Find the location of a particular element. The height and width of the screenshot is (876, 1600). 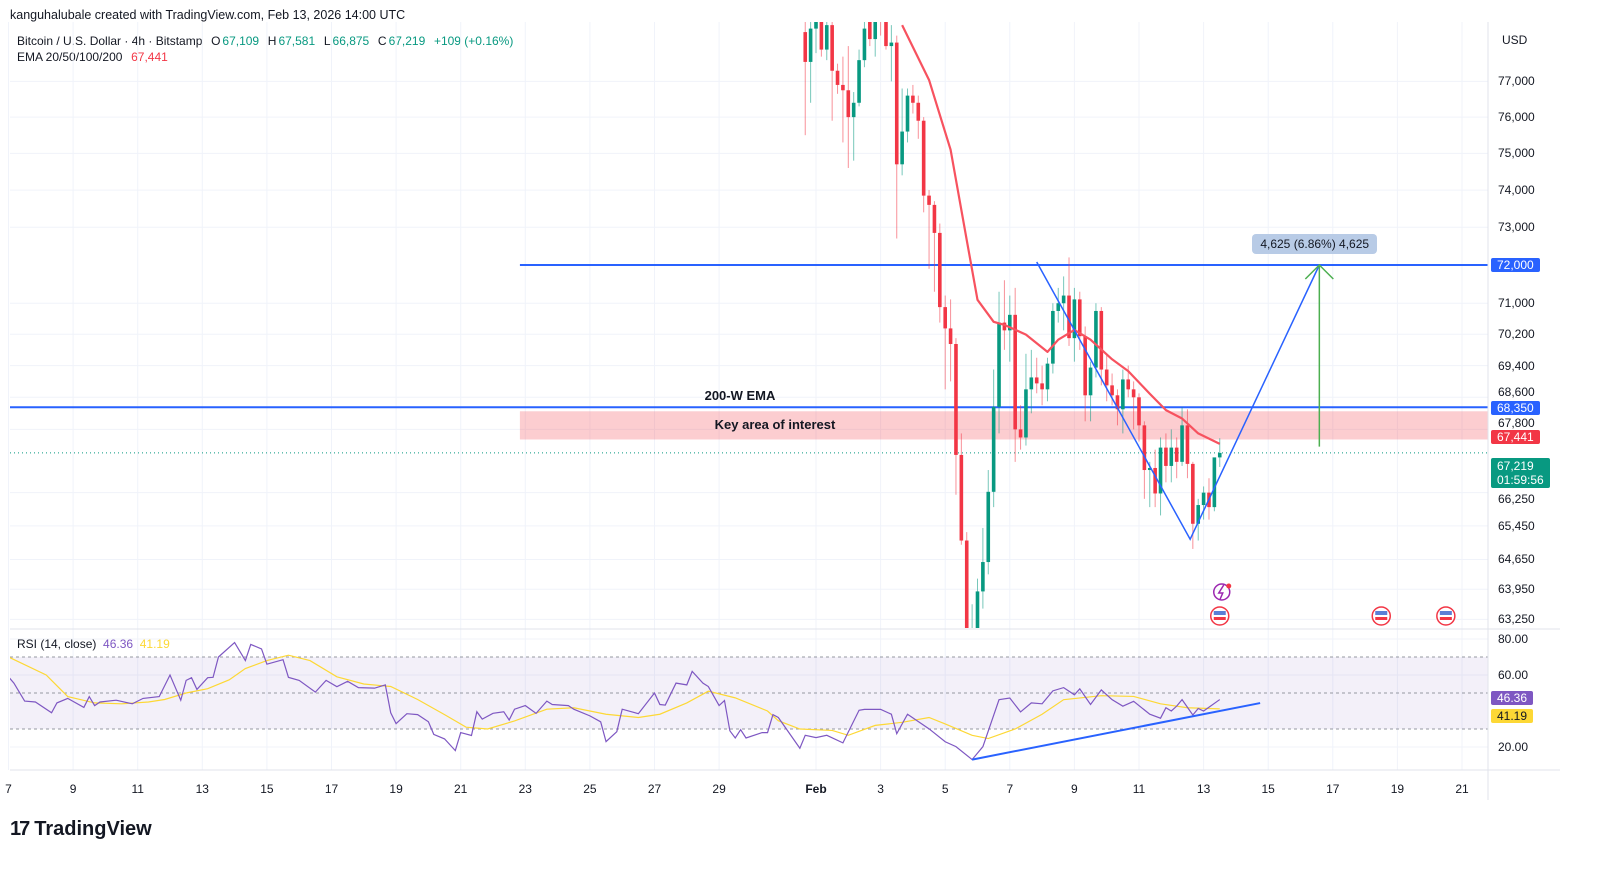

price-tick-label: 75,000 is located at coordinates (1516, 153).